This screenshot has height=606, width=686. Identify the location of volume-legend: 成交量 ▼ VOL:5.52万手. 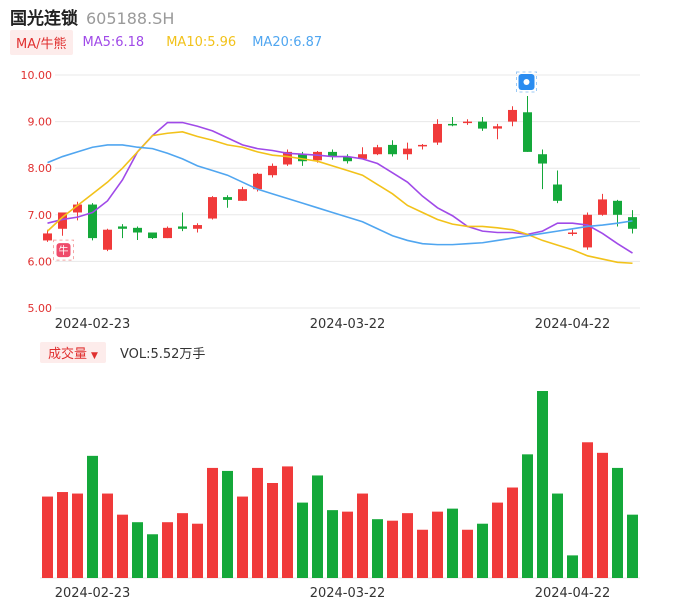
(122, 352).